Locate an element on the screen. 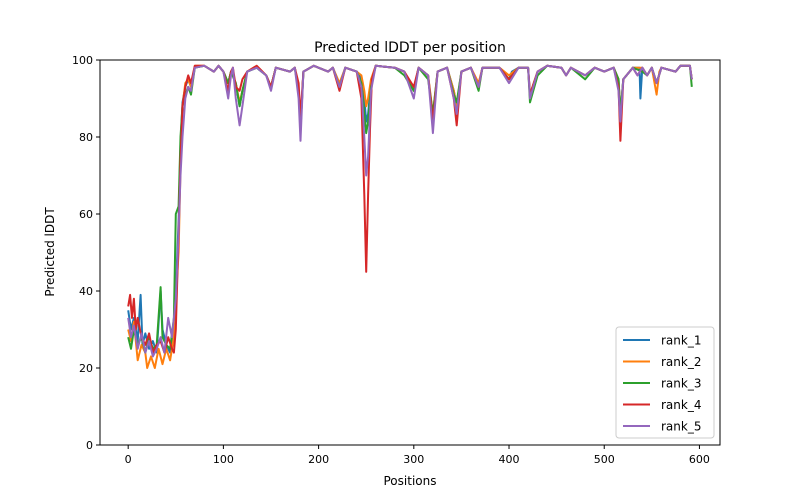  x-axis-label: Positions is located at coordinates (410, 481).